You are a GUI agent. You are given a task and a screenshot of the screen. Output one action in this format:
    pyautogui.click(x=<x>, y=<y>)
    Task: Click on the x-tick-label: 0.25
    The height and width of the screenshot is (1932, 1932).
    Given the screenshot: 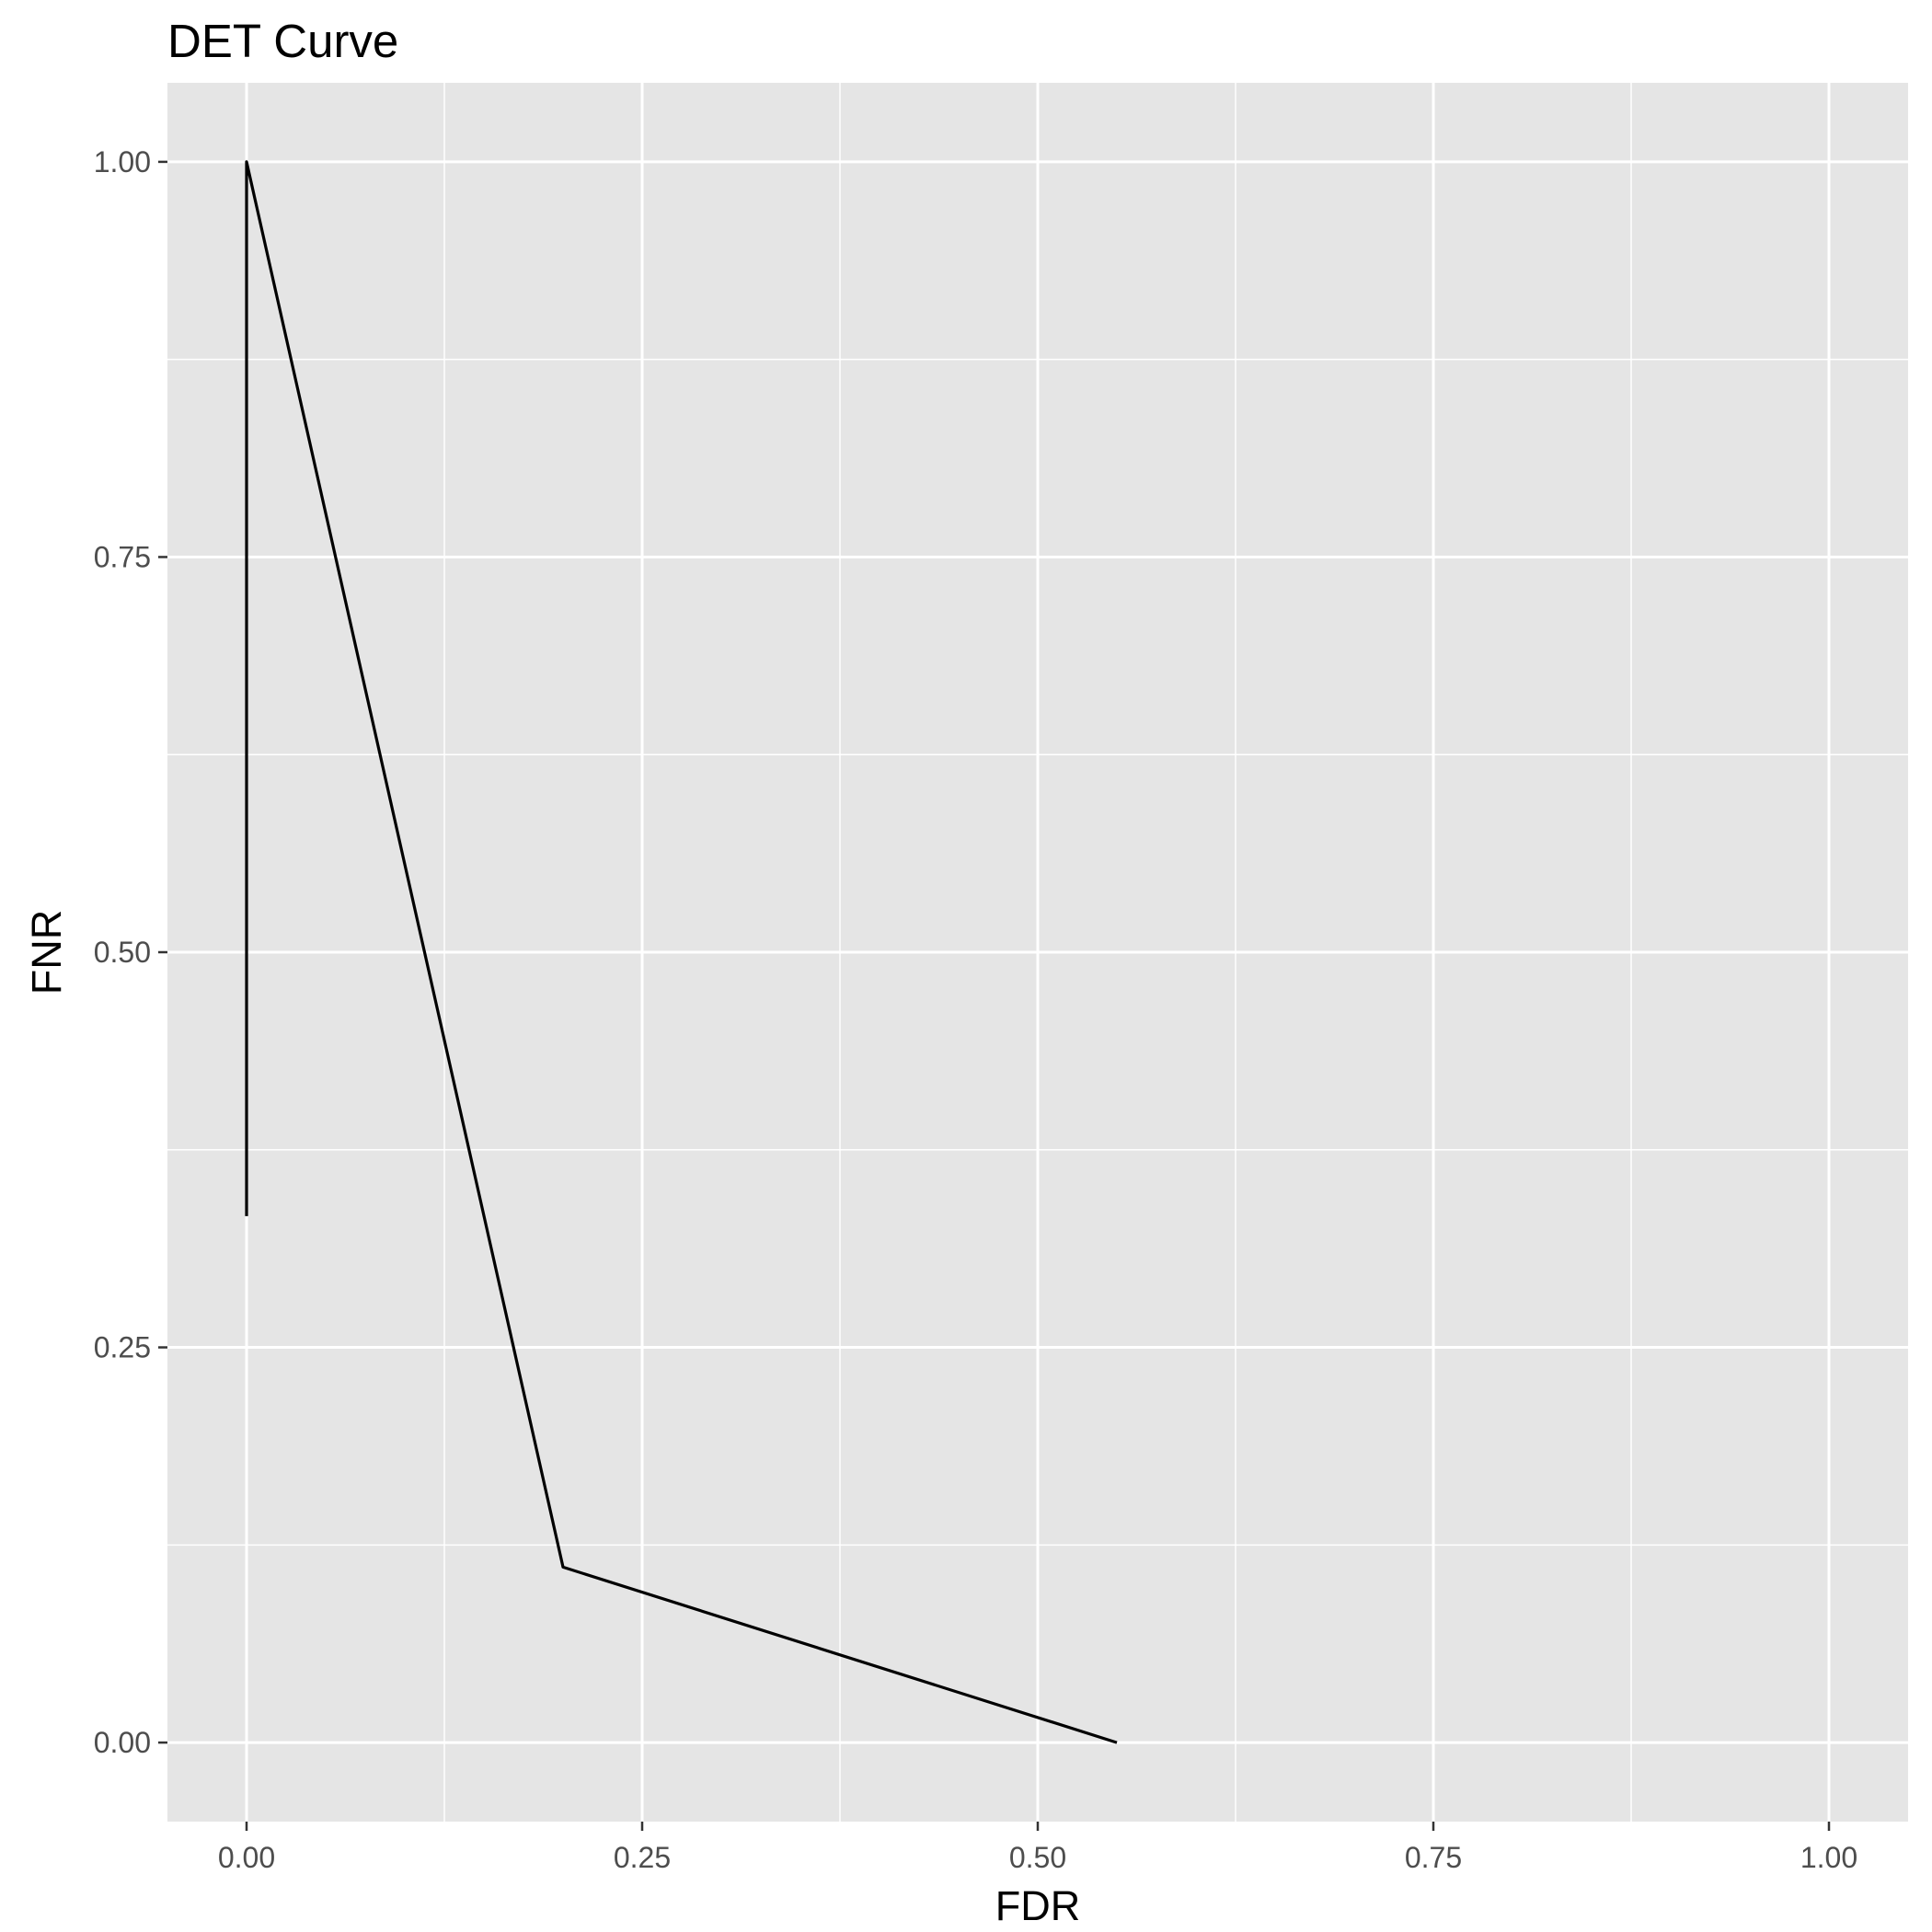 What is the action you would take?
    pyautogui.click(x=642, y=1857)
    